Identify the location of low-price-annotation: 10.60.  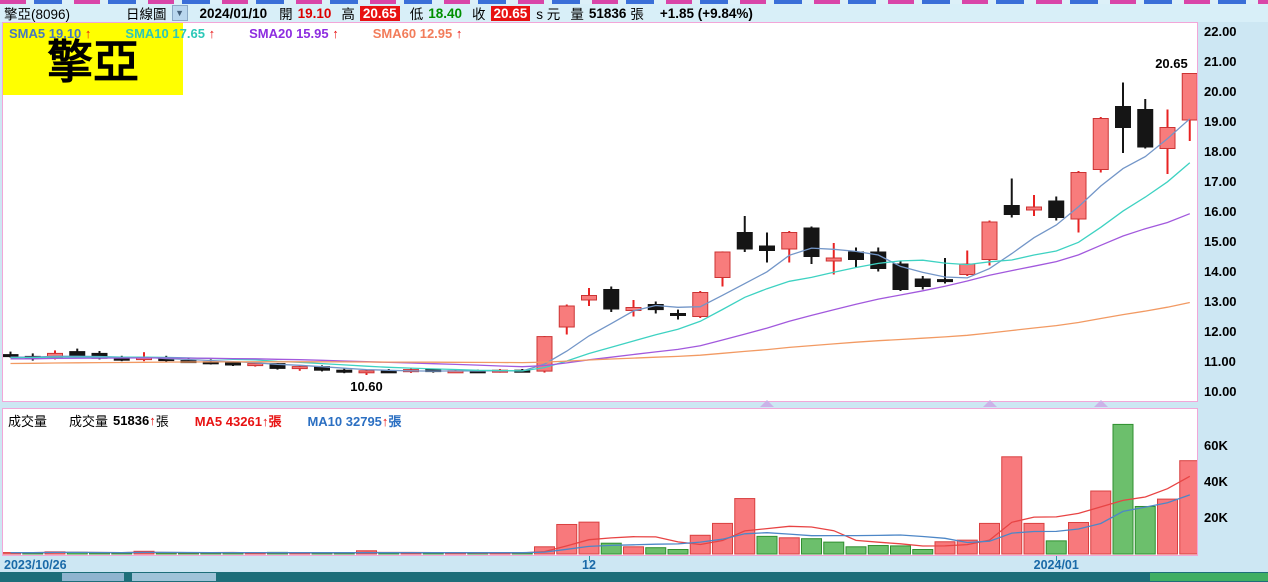
(366, 386).